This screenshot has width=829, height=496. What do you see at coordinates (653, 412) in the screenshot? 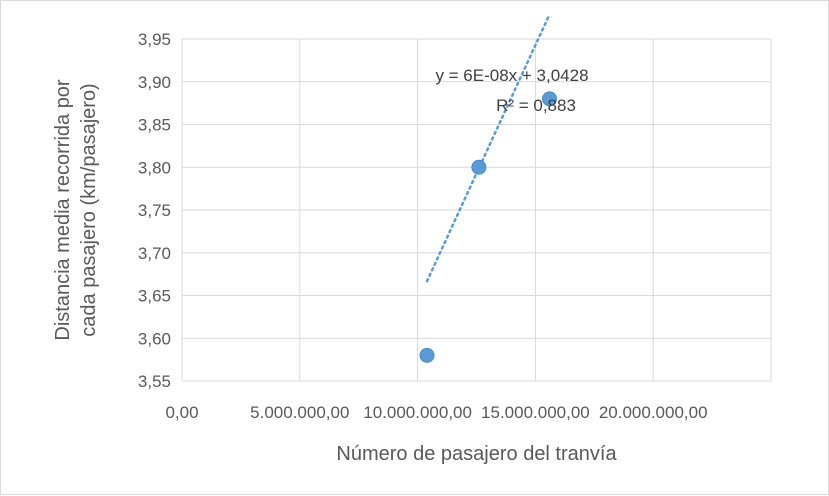
I see `x-tick-label: 20.000.000,00` at bounding box center [653, 412].